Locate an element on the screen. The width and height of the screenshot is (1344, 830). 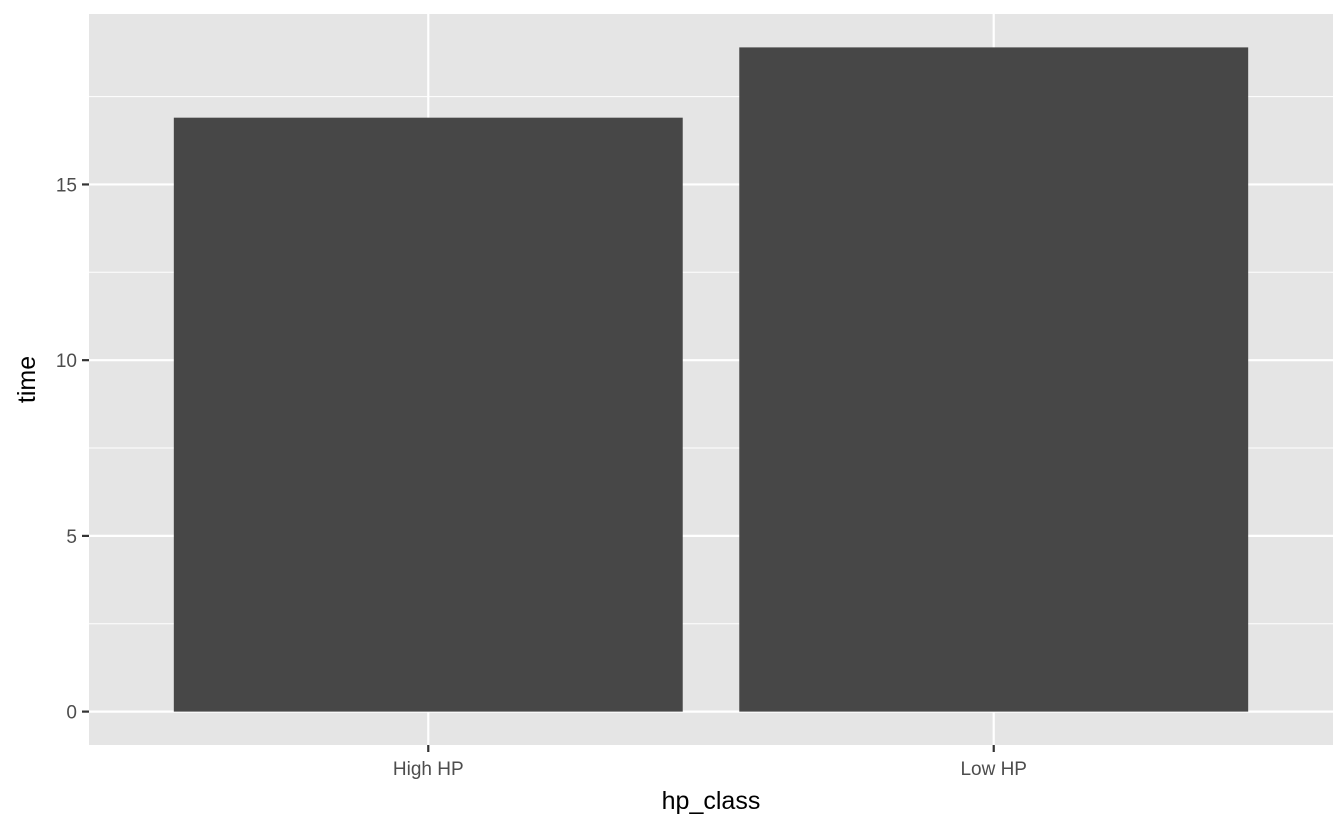
y-tick-label: 5 is located at coordinates (71, 537).